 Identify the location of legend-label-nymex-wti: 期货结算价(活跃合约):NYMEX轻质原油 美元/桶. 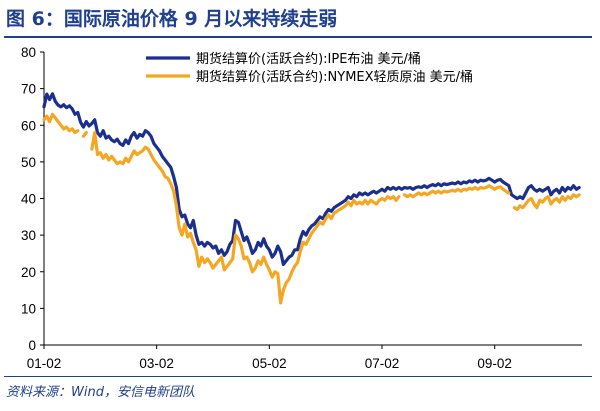
(334, 77).